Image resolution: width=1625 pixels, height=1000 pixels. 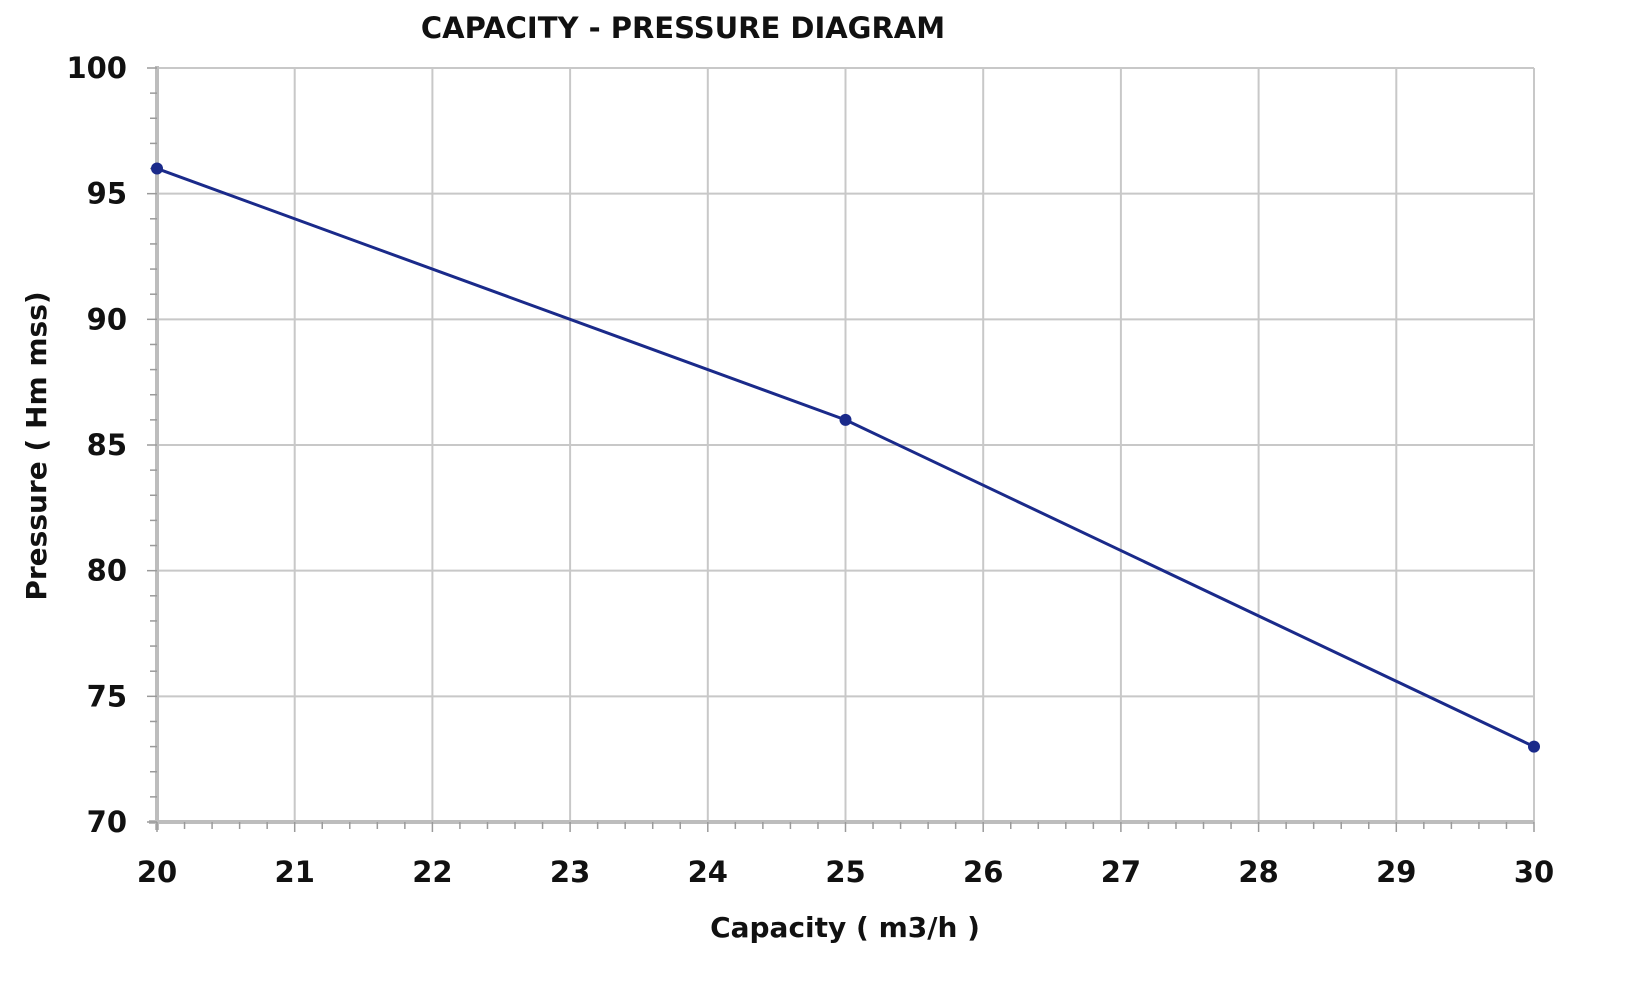 I want to click on y-tick-label: 80, so click(x=107, y=571).